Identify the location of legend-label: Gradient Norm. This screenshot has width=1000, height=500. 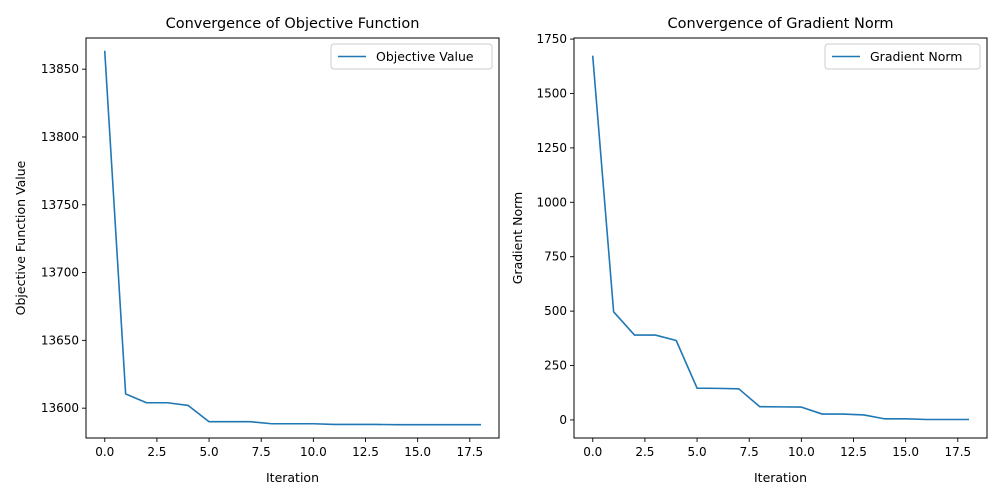
(916, 56).